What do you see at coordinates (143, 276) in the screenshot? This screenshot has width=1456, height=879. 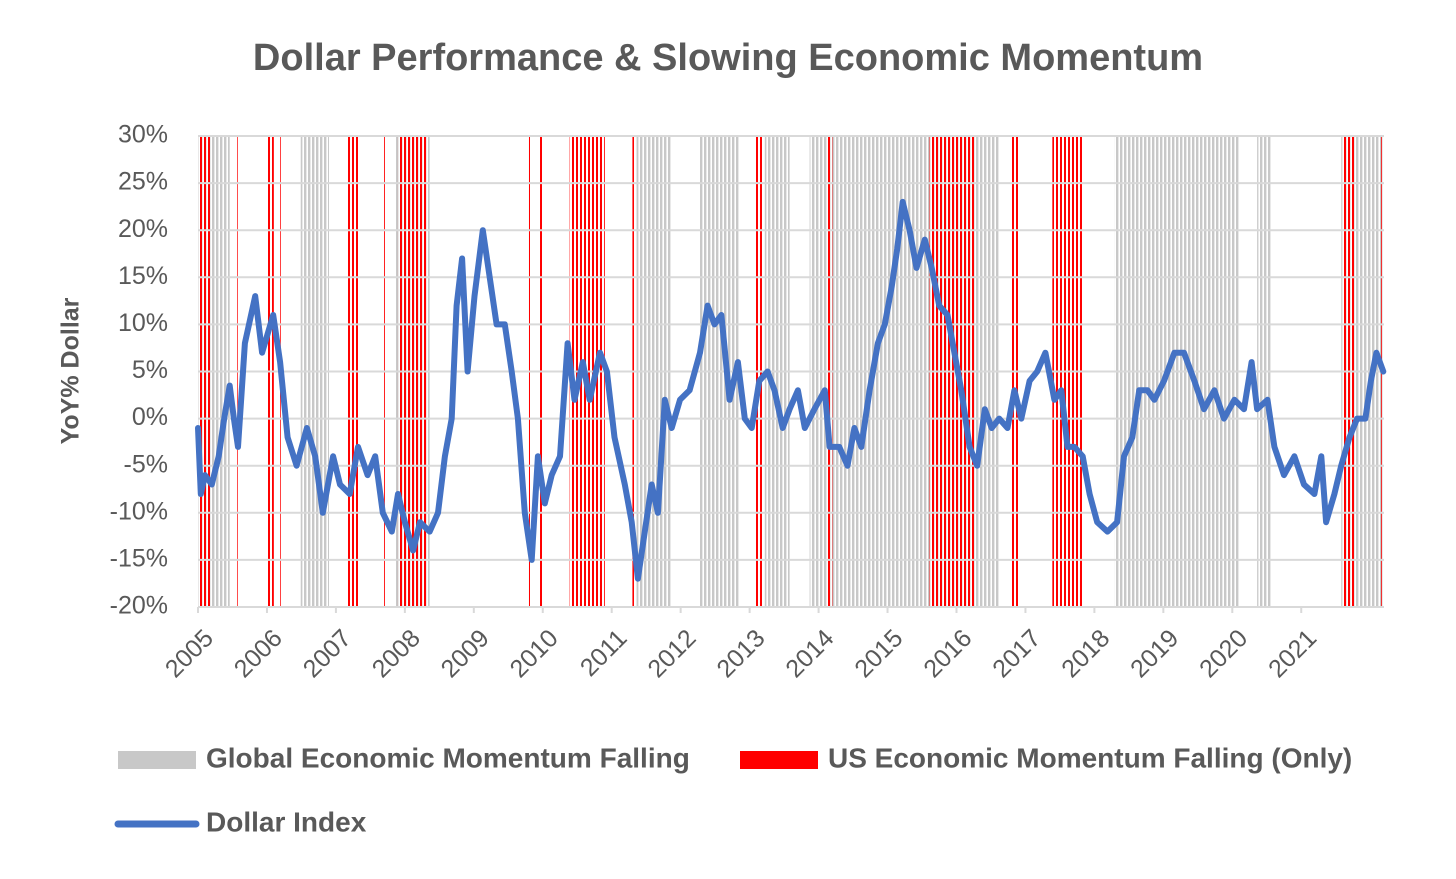 I see `y-tick-label: 15%` at bounding box center [143, 276].